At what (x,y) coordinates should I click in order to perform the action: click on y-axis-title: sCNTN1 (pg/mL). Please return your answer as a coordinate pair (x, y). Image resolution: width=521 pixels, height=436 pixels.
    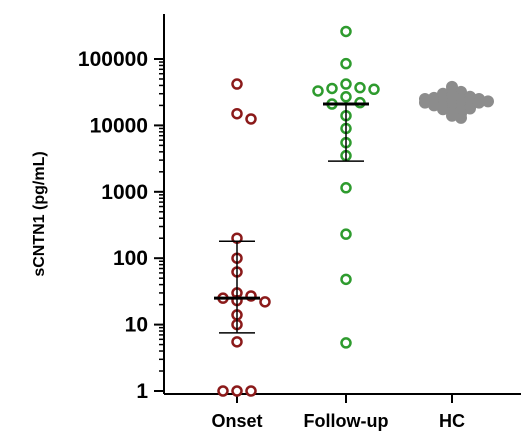
    Looking at the image, I should click on (39, 213).